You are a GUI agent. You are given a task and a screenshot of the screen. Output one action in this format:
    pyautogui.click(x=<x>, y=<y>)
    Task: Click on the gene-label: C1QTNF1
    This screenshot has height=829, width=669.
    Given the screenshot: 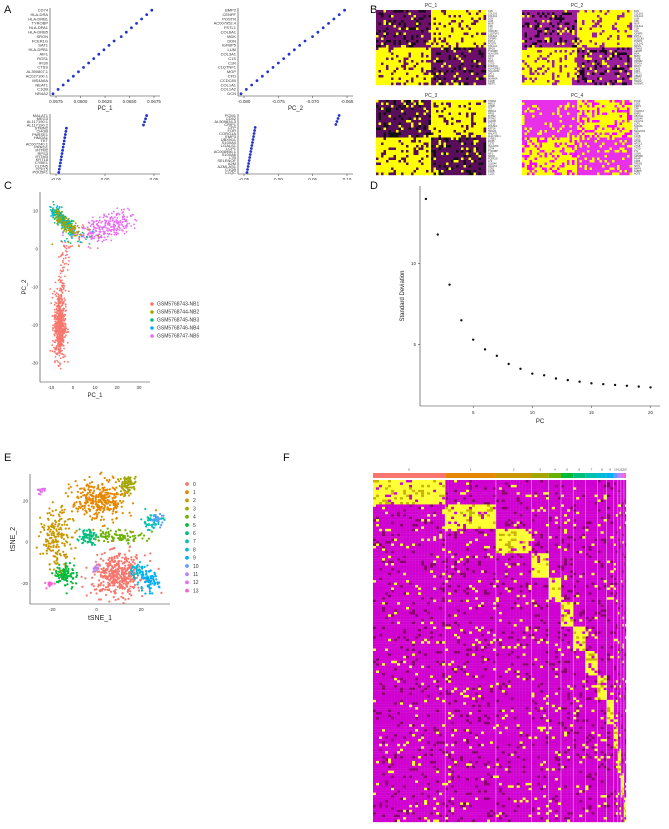 What is the action you would take?
    pyautogui.click(x=227, y=67)
    